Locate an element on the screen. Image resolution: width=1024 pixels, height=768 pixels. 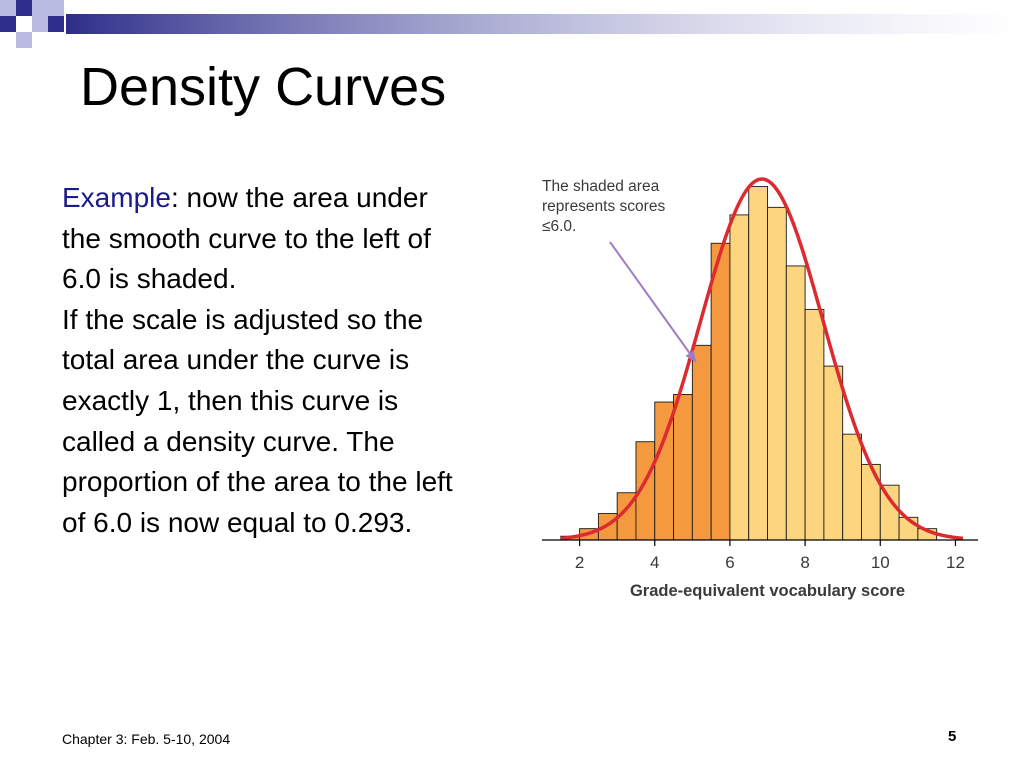
annotation-line: represents scores is located at coordinates (603, 206).